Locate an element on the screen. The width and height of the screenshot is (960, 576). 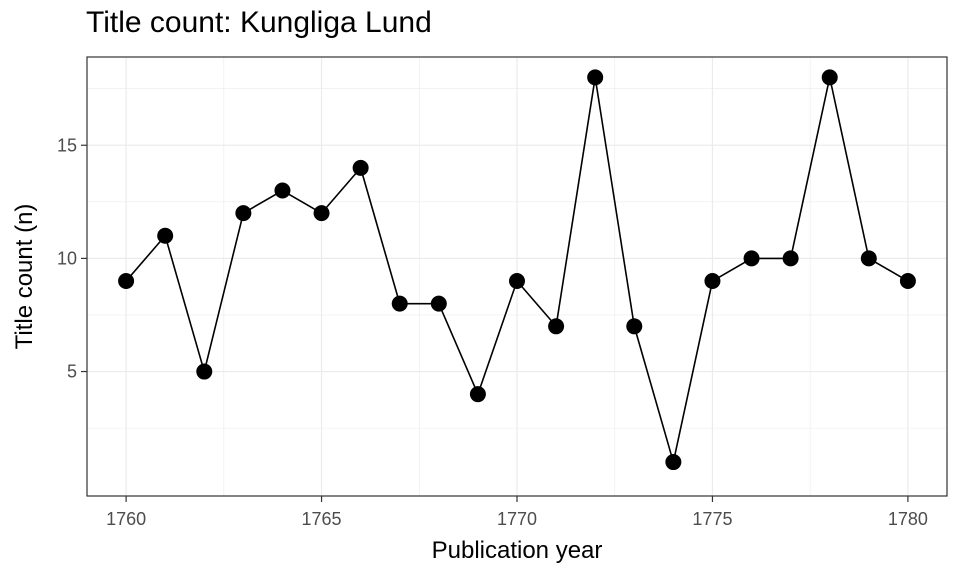
x-axis: 1760 1765 1770 1775 1780 is located at coordinates (517, 512).